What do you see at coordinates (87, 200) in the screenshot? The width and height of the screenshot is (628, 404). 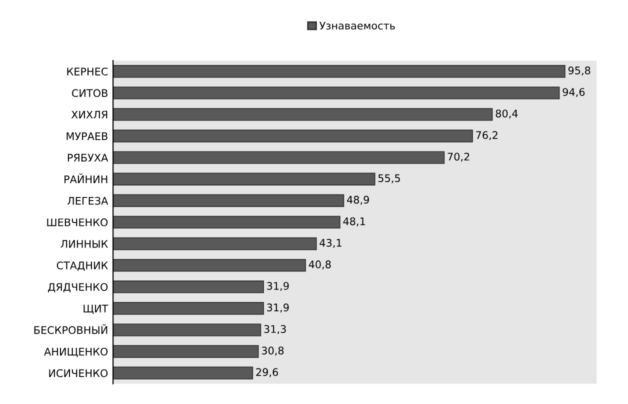 I see `y-tick-label: ЛЕГЕЗА` at bounding box center [87, 200].